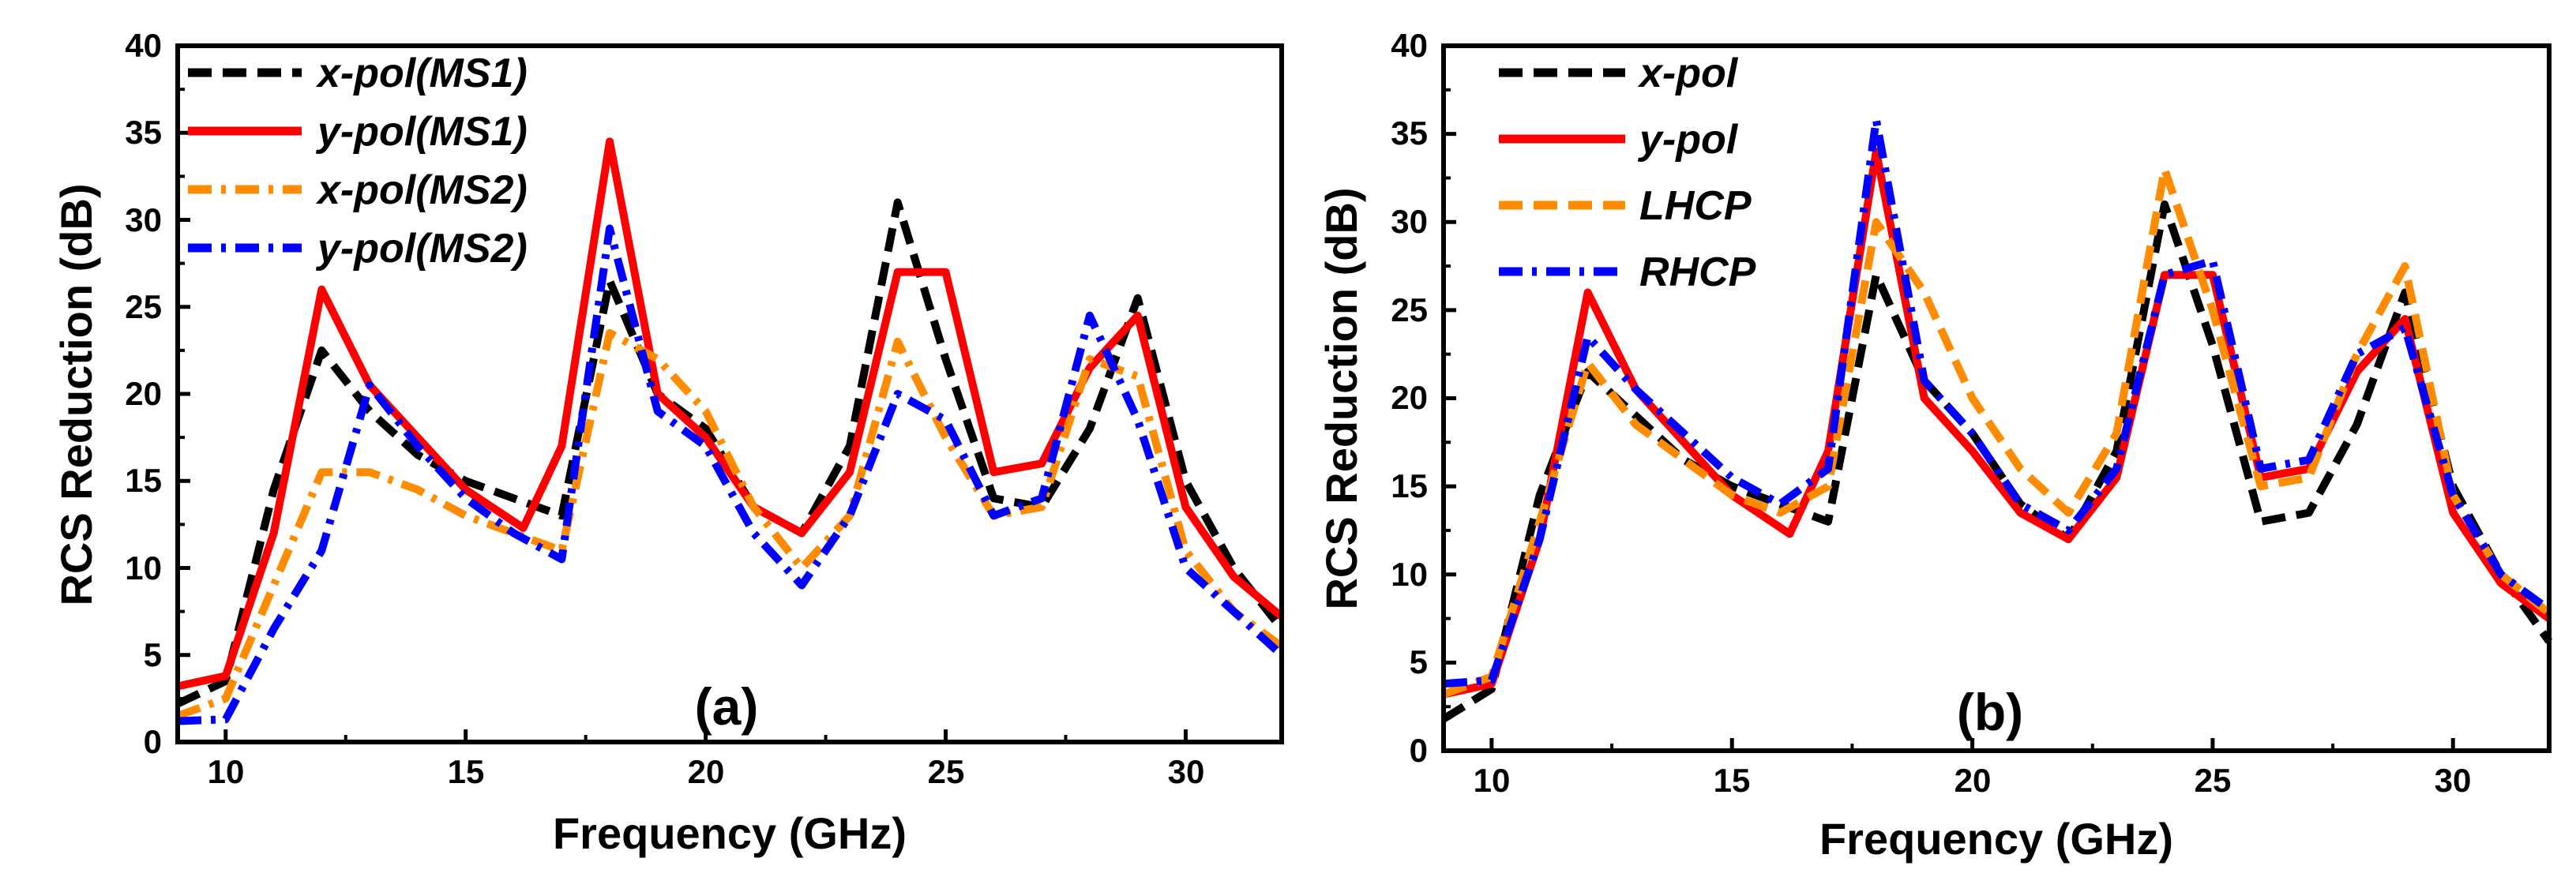  I want to click on legend-b: x-pol y-pol LHCP RHCP, so click(1627, 173).